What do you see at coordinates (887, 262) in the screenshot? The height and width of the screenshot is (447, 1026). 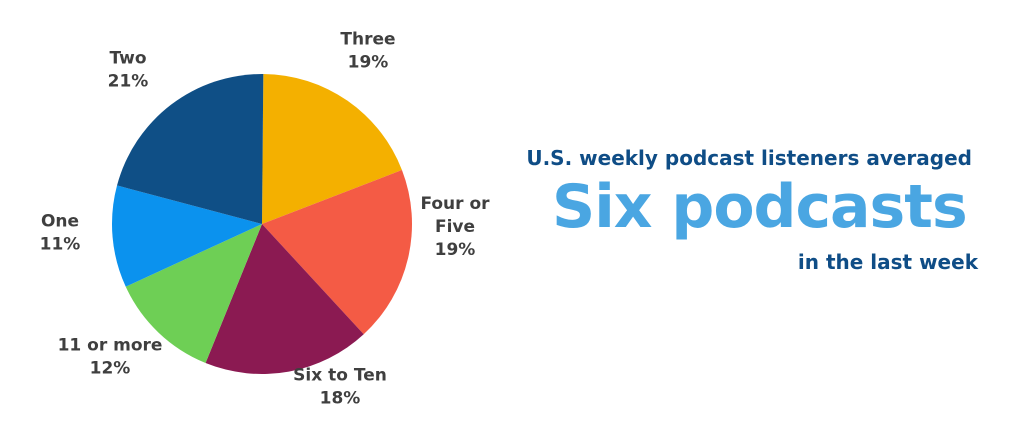 I see `headline-outro: in the last week` at bounding box center [887, 262].